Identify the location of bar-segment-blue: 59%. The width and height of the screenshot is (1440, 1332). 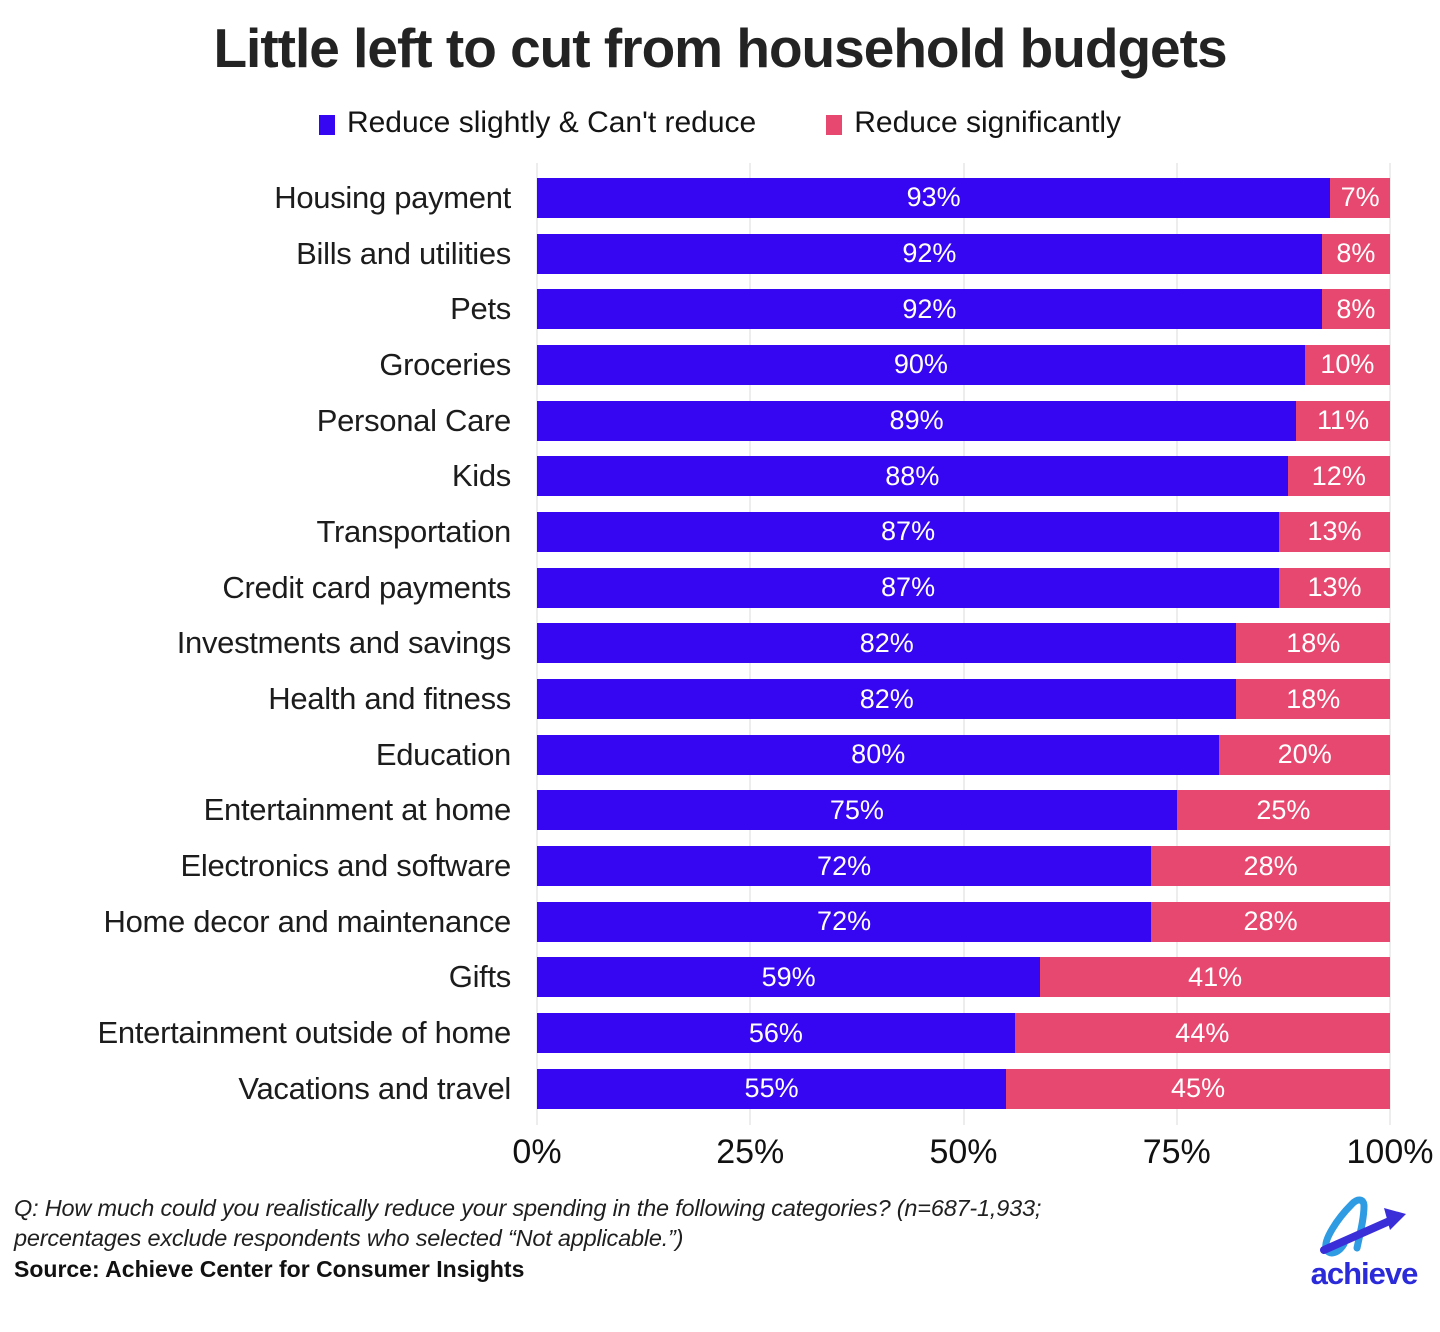
(789, 977).